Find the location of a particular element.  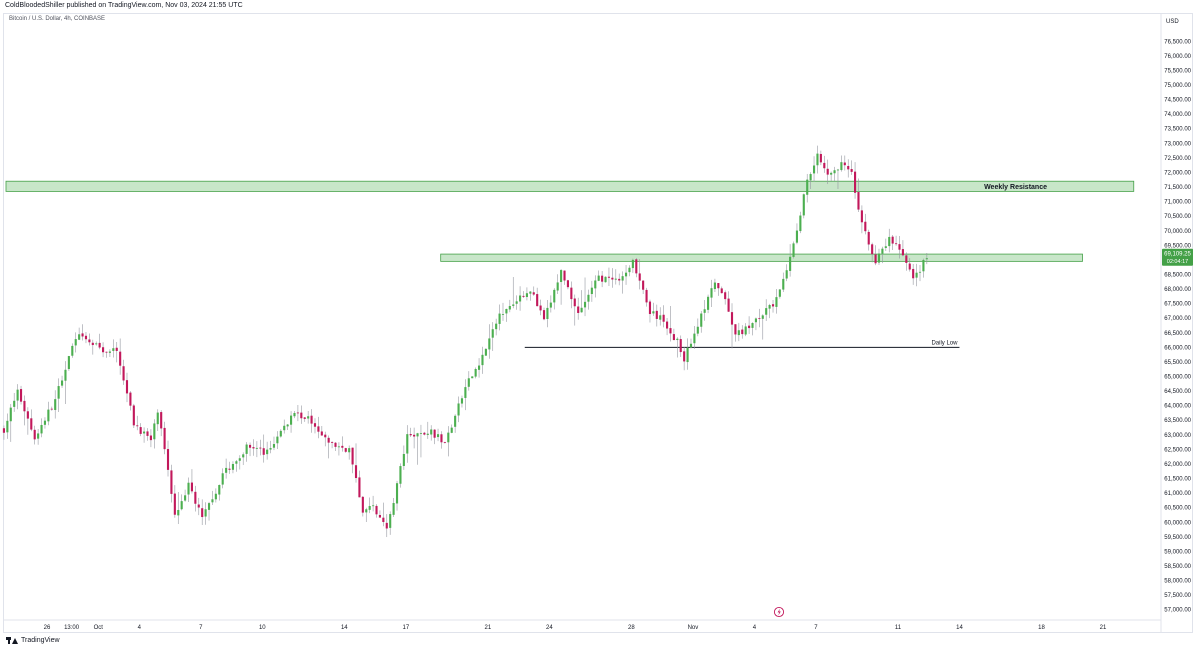

x-tick-label: 17 is located at coordinates (405, 628).